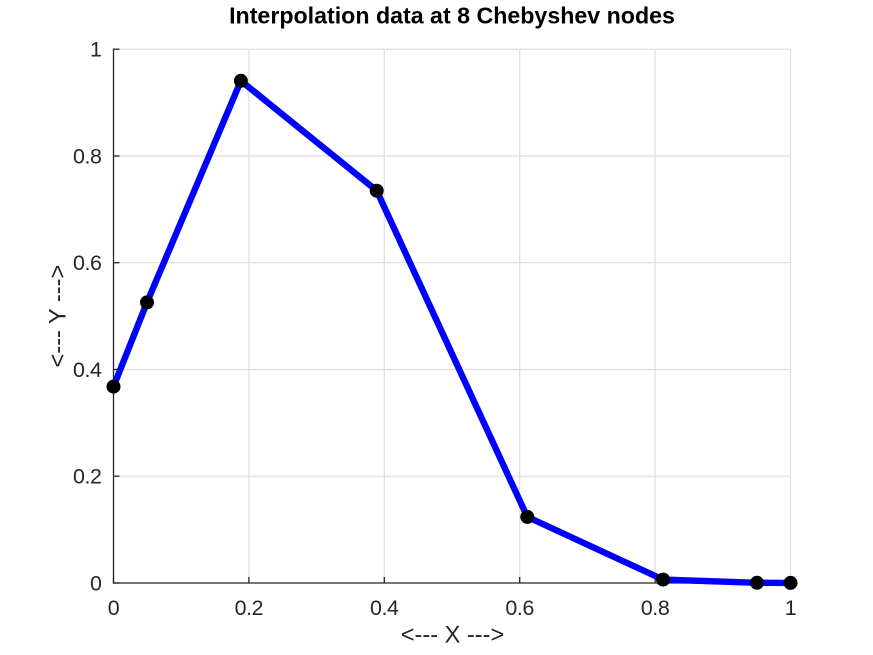 The height and width of the screenshot is (655, 873). I want to click on svg-text: <--- X --->, so click(453, 636).